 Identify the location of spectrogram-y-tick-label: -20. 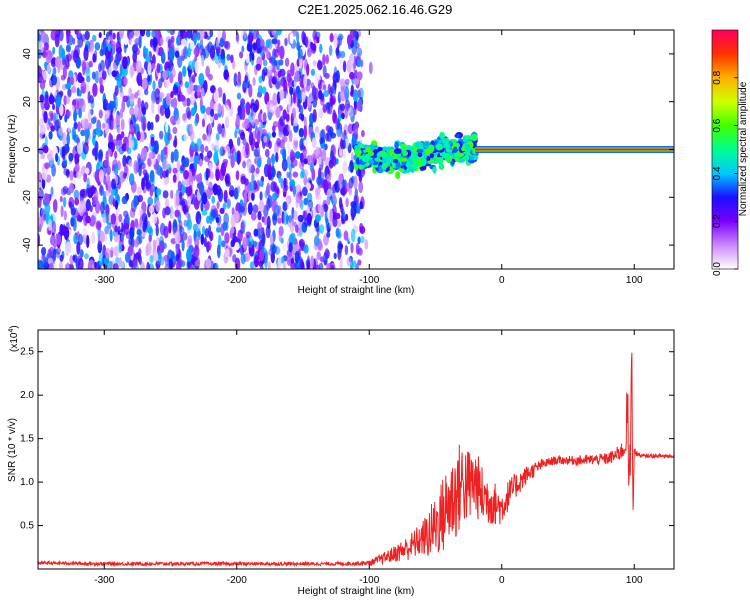
(27, 197).